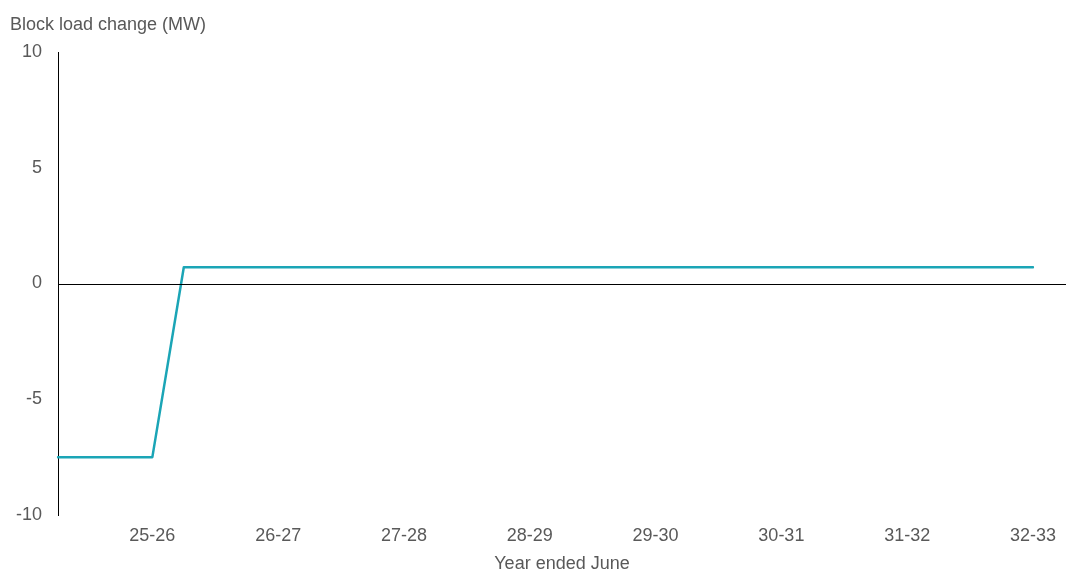 The width and height of the screenshot is (1066, 572). What do you see at coordinates (781, 534) in the screenshot?
I see `x-tick-label: 30-31` at bounding box center [781, 534].